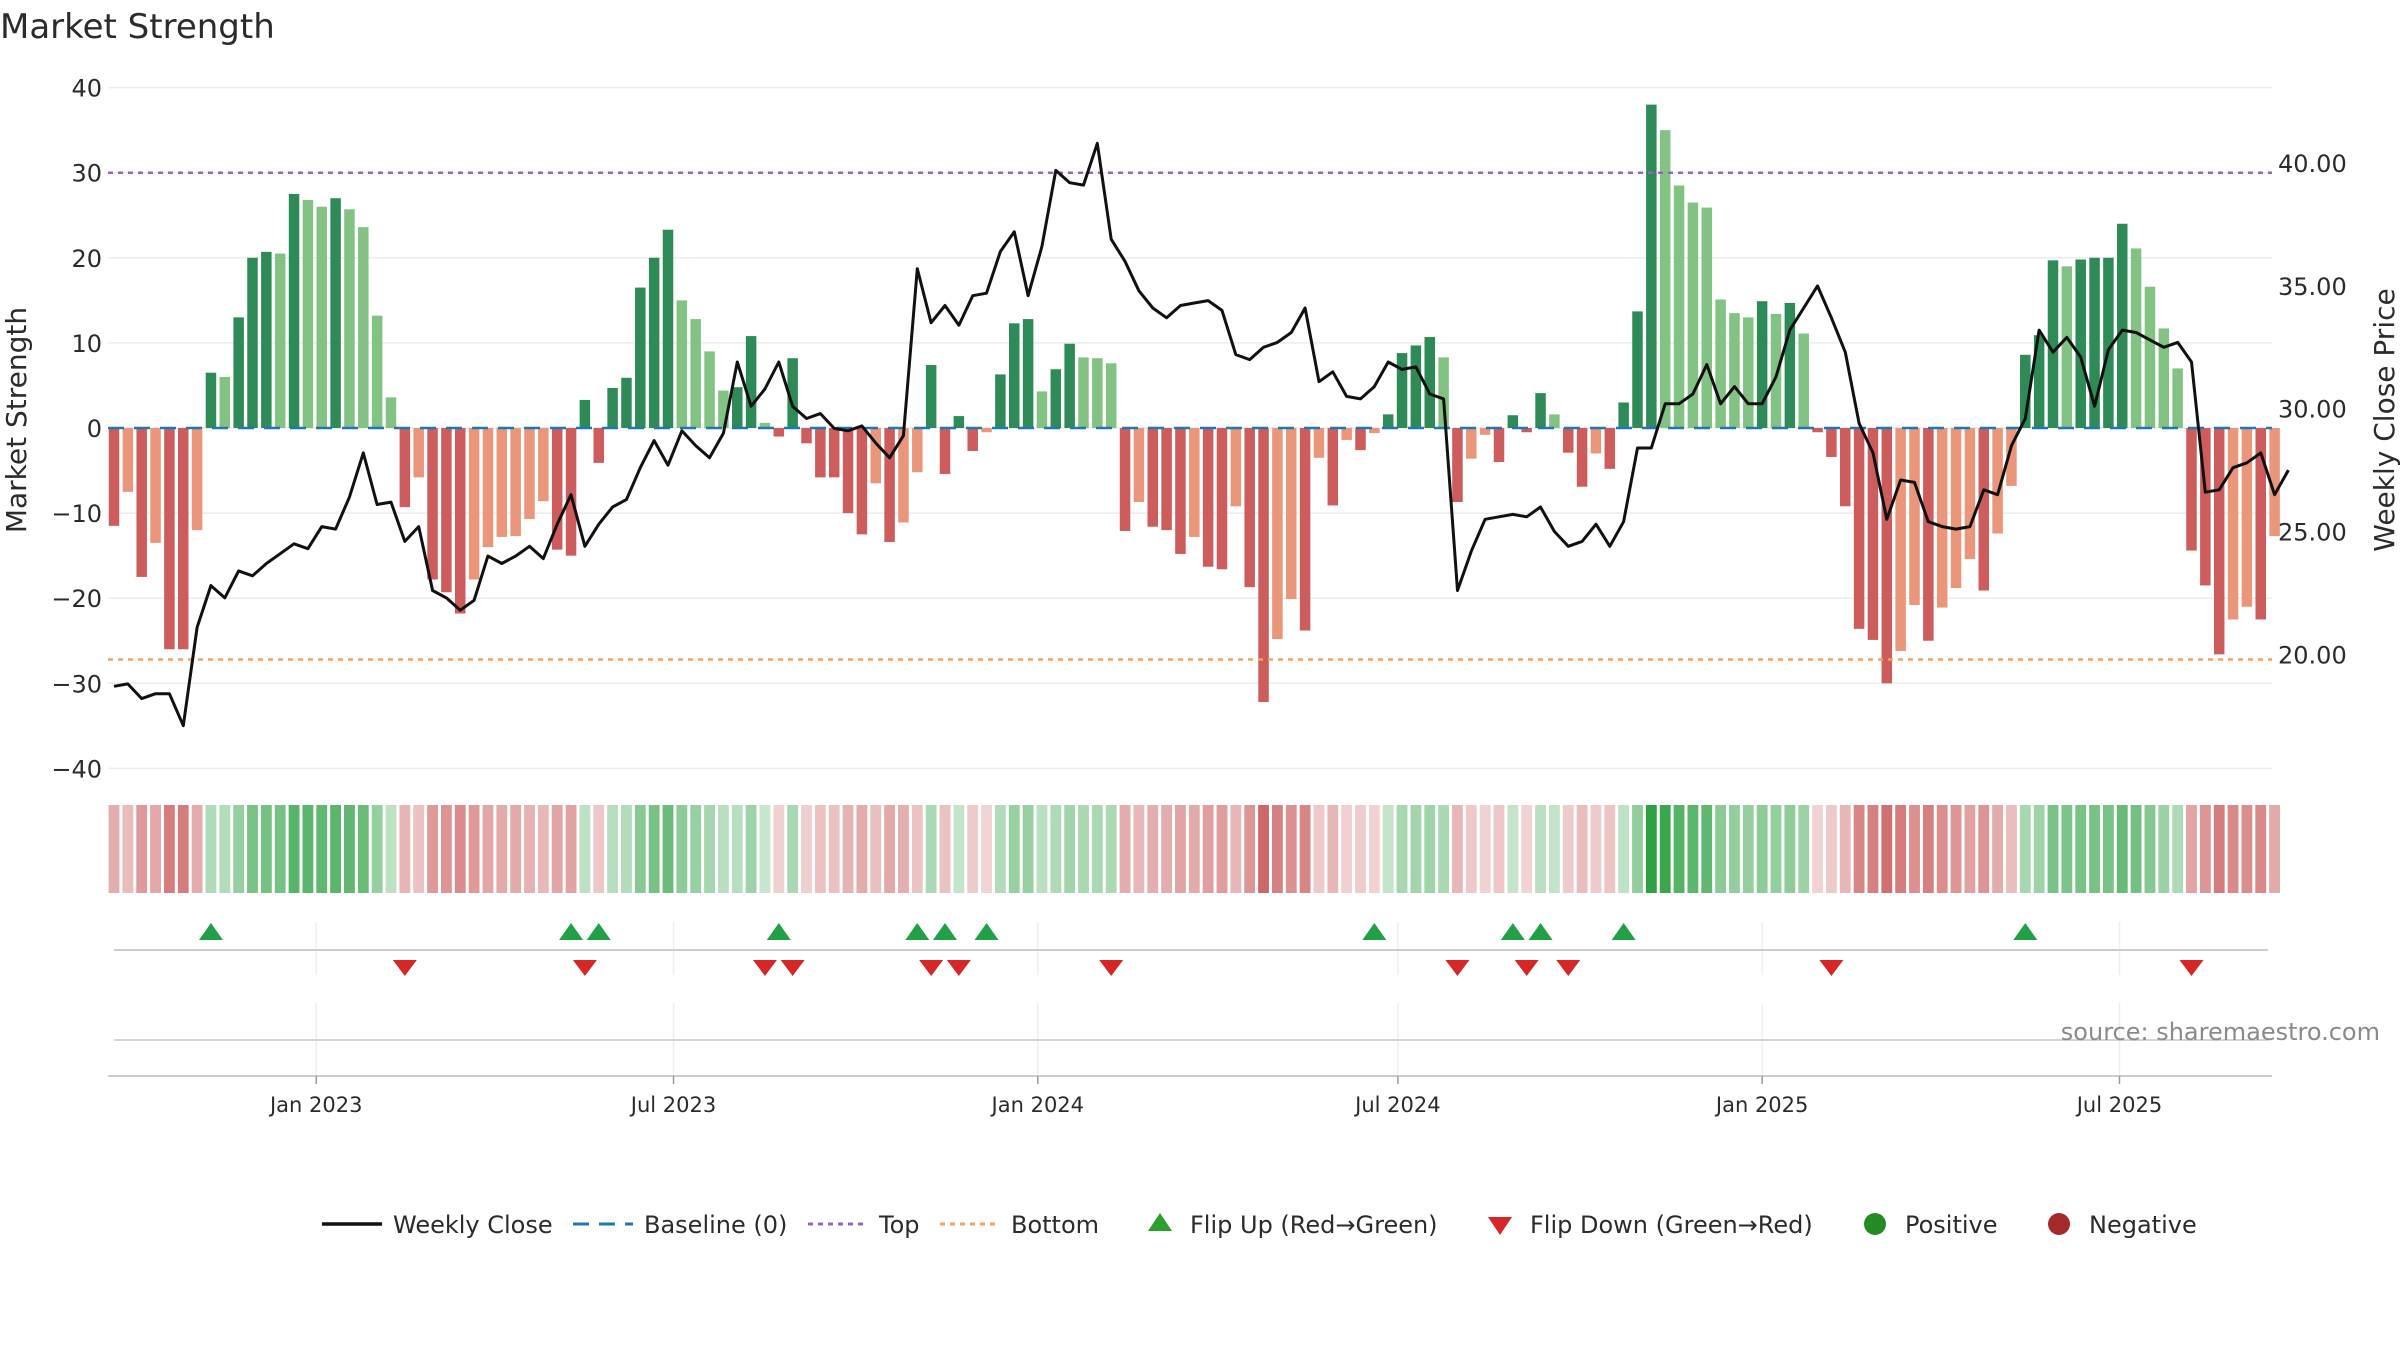  I want to click on y-tick-label: −20, so click(76, 599).